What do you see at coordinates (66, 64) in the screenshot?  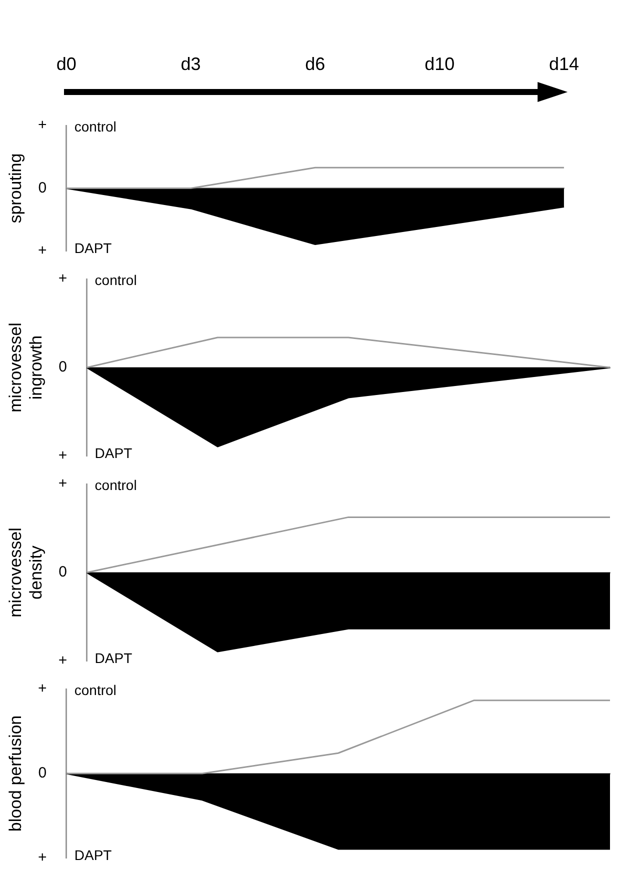 I see `x-tick-label: d0` at bounding box center [66, 64].